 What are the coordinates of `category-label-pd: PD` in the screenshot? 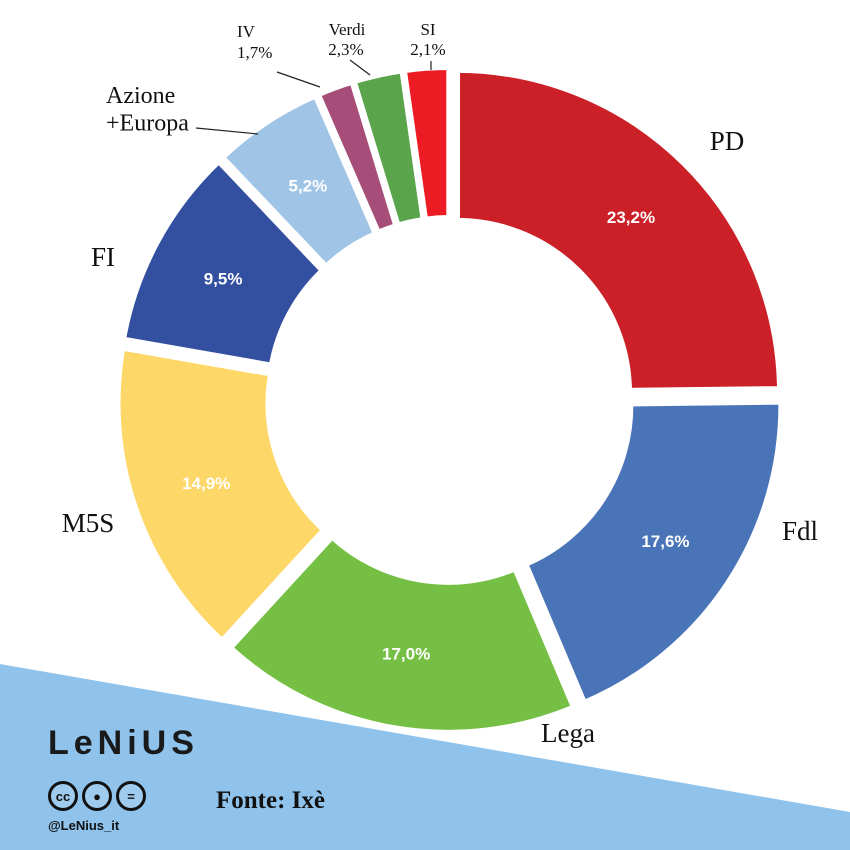 It's located at (727, 141).